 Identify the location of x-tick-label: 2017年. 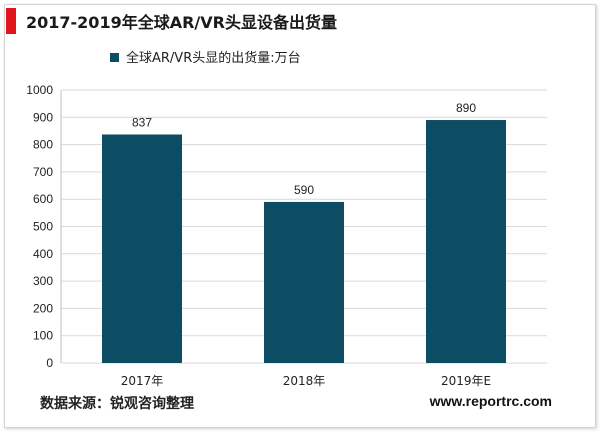
(142, 381).